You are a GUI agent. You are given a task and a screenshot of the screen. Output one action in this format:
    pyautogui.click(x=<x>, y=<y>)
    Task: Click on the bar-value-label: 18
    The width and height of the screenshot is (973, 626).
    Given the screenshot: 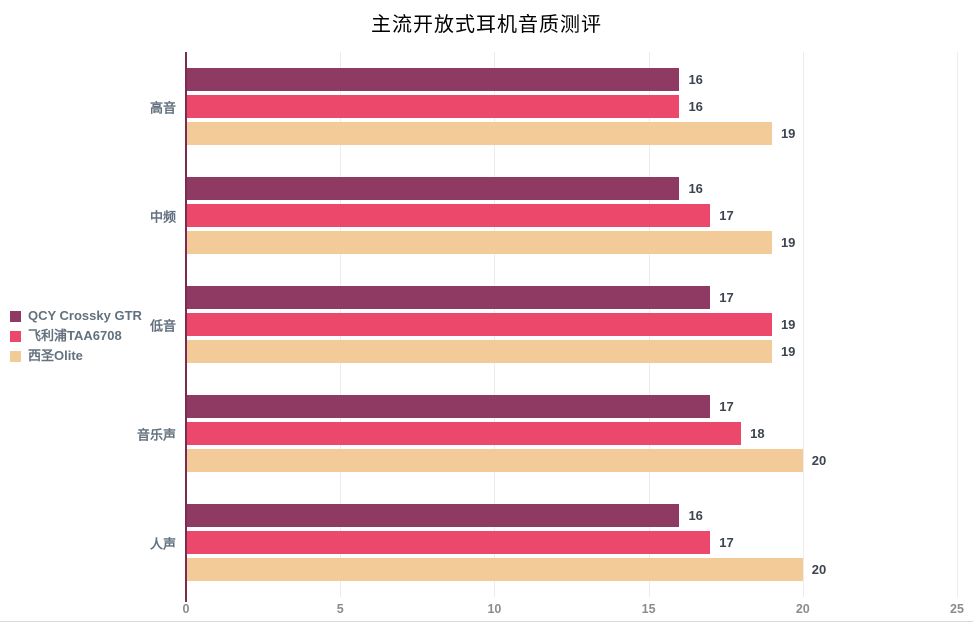 What is the action you would take?
    pyautogui.click(x=757, y=433)
    